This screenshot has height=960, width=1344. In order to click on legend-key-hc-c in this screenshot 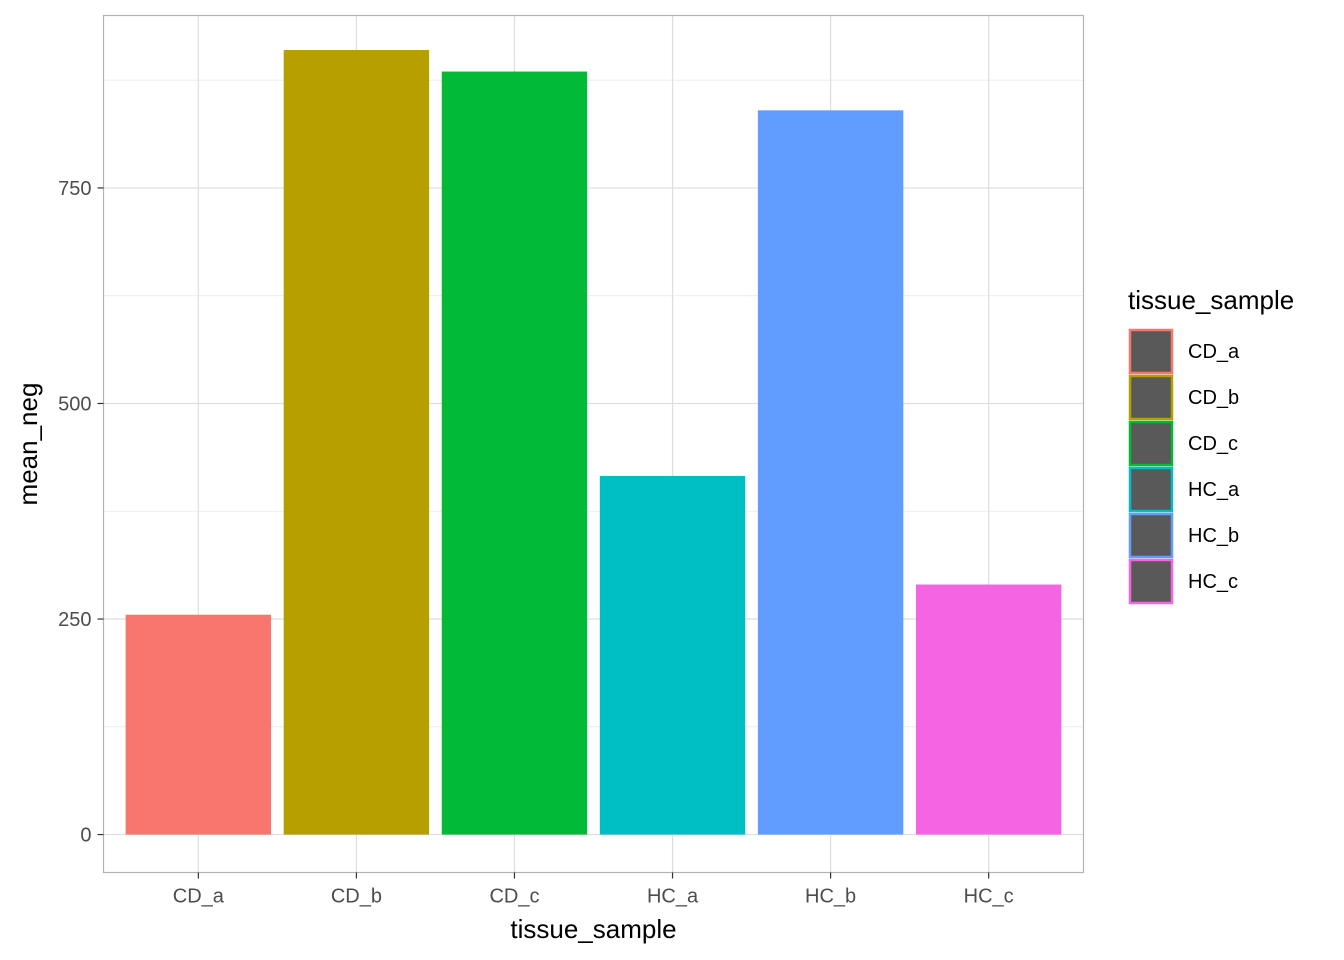, I will do `click(1151, 581)`.